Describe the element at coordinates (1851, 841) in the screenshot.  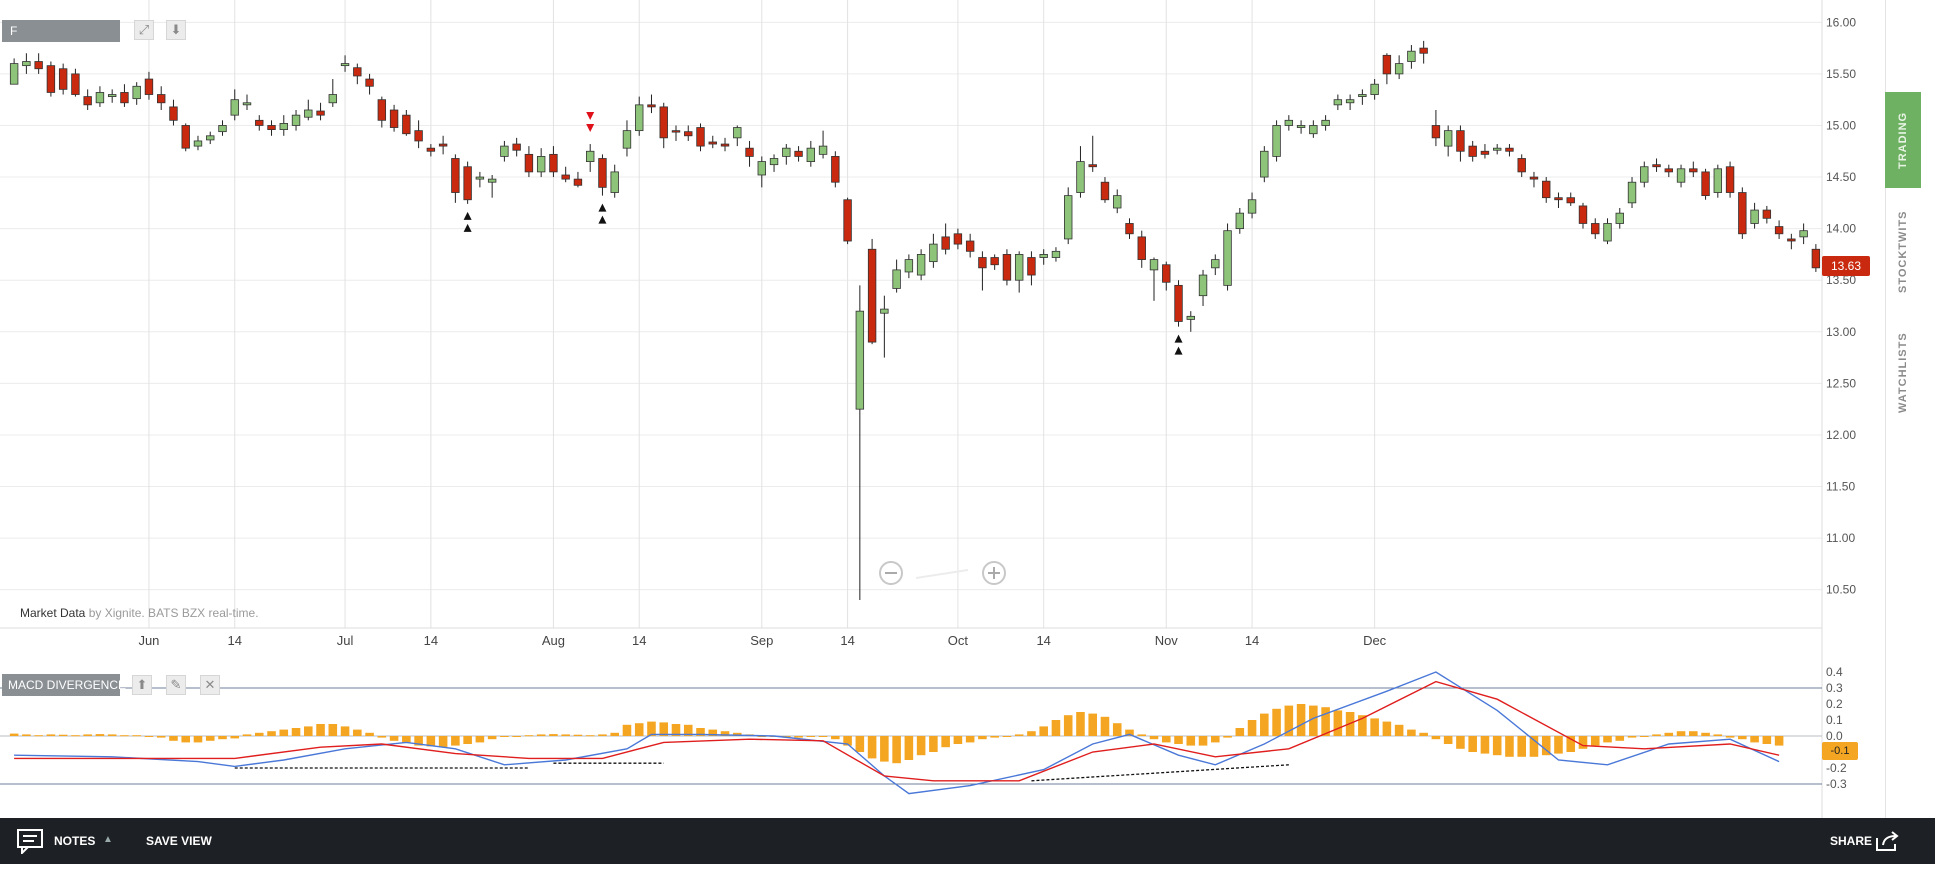
I see `share-button: SHARE` at that location.